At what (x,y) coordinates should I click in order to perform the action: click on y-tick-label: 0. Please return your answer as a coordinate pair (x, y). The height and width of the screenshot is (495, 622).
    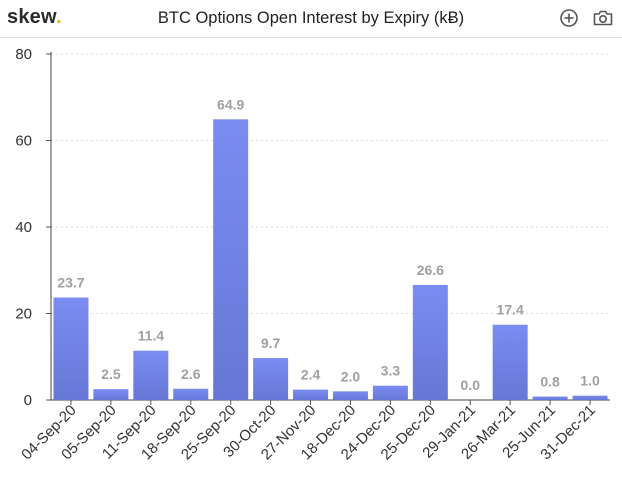
    Looking at the image, I should click on (28, 400).